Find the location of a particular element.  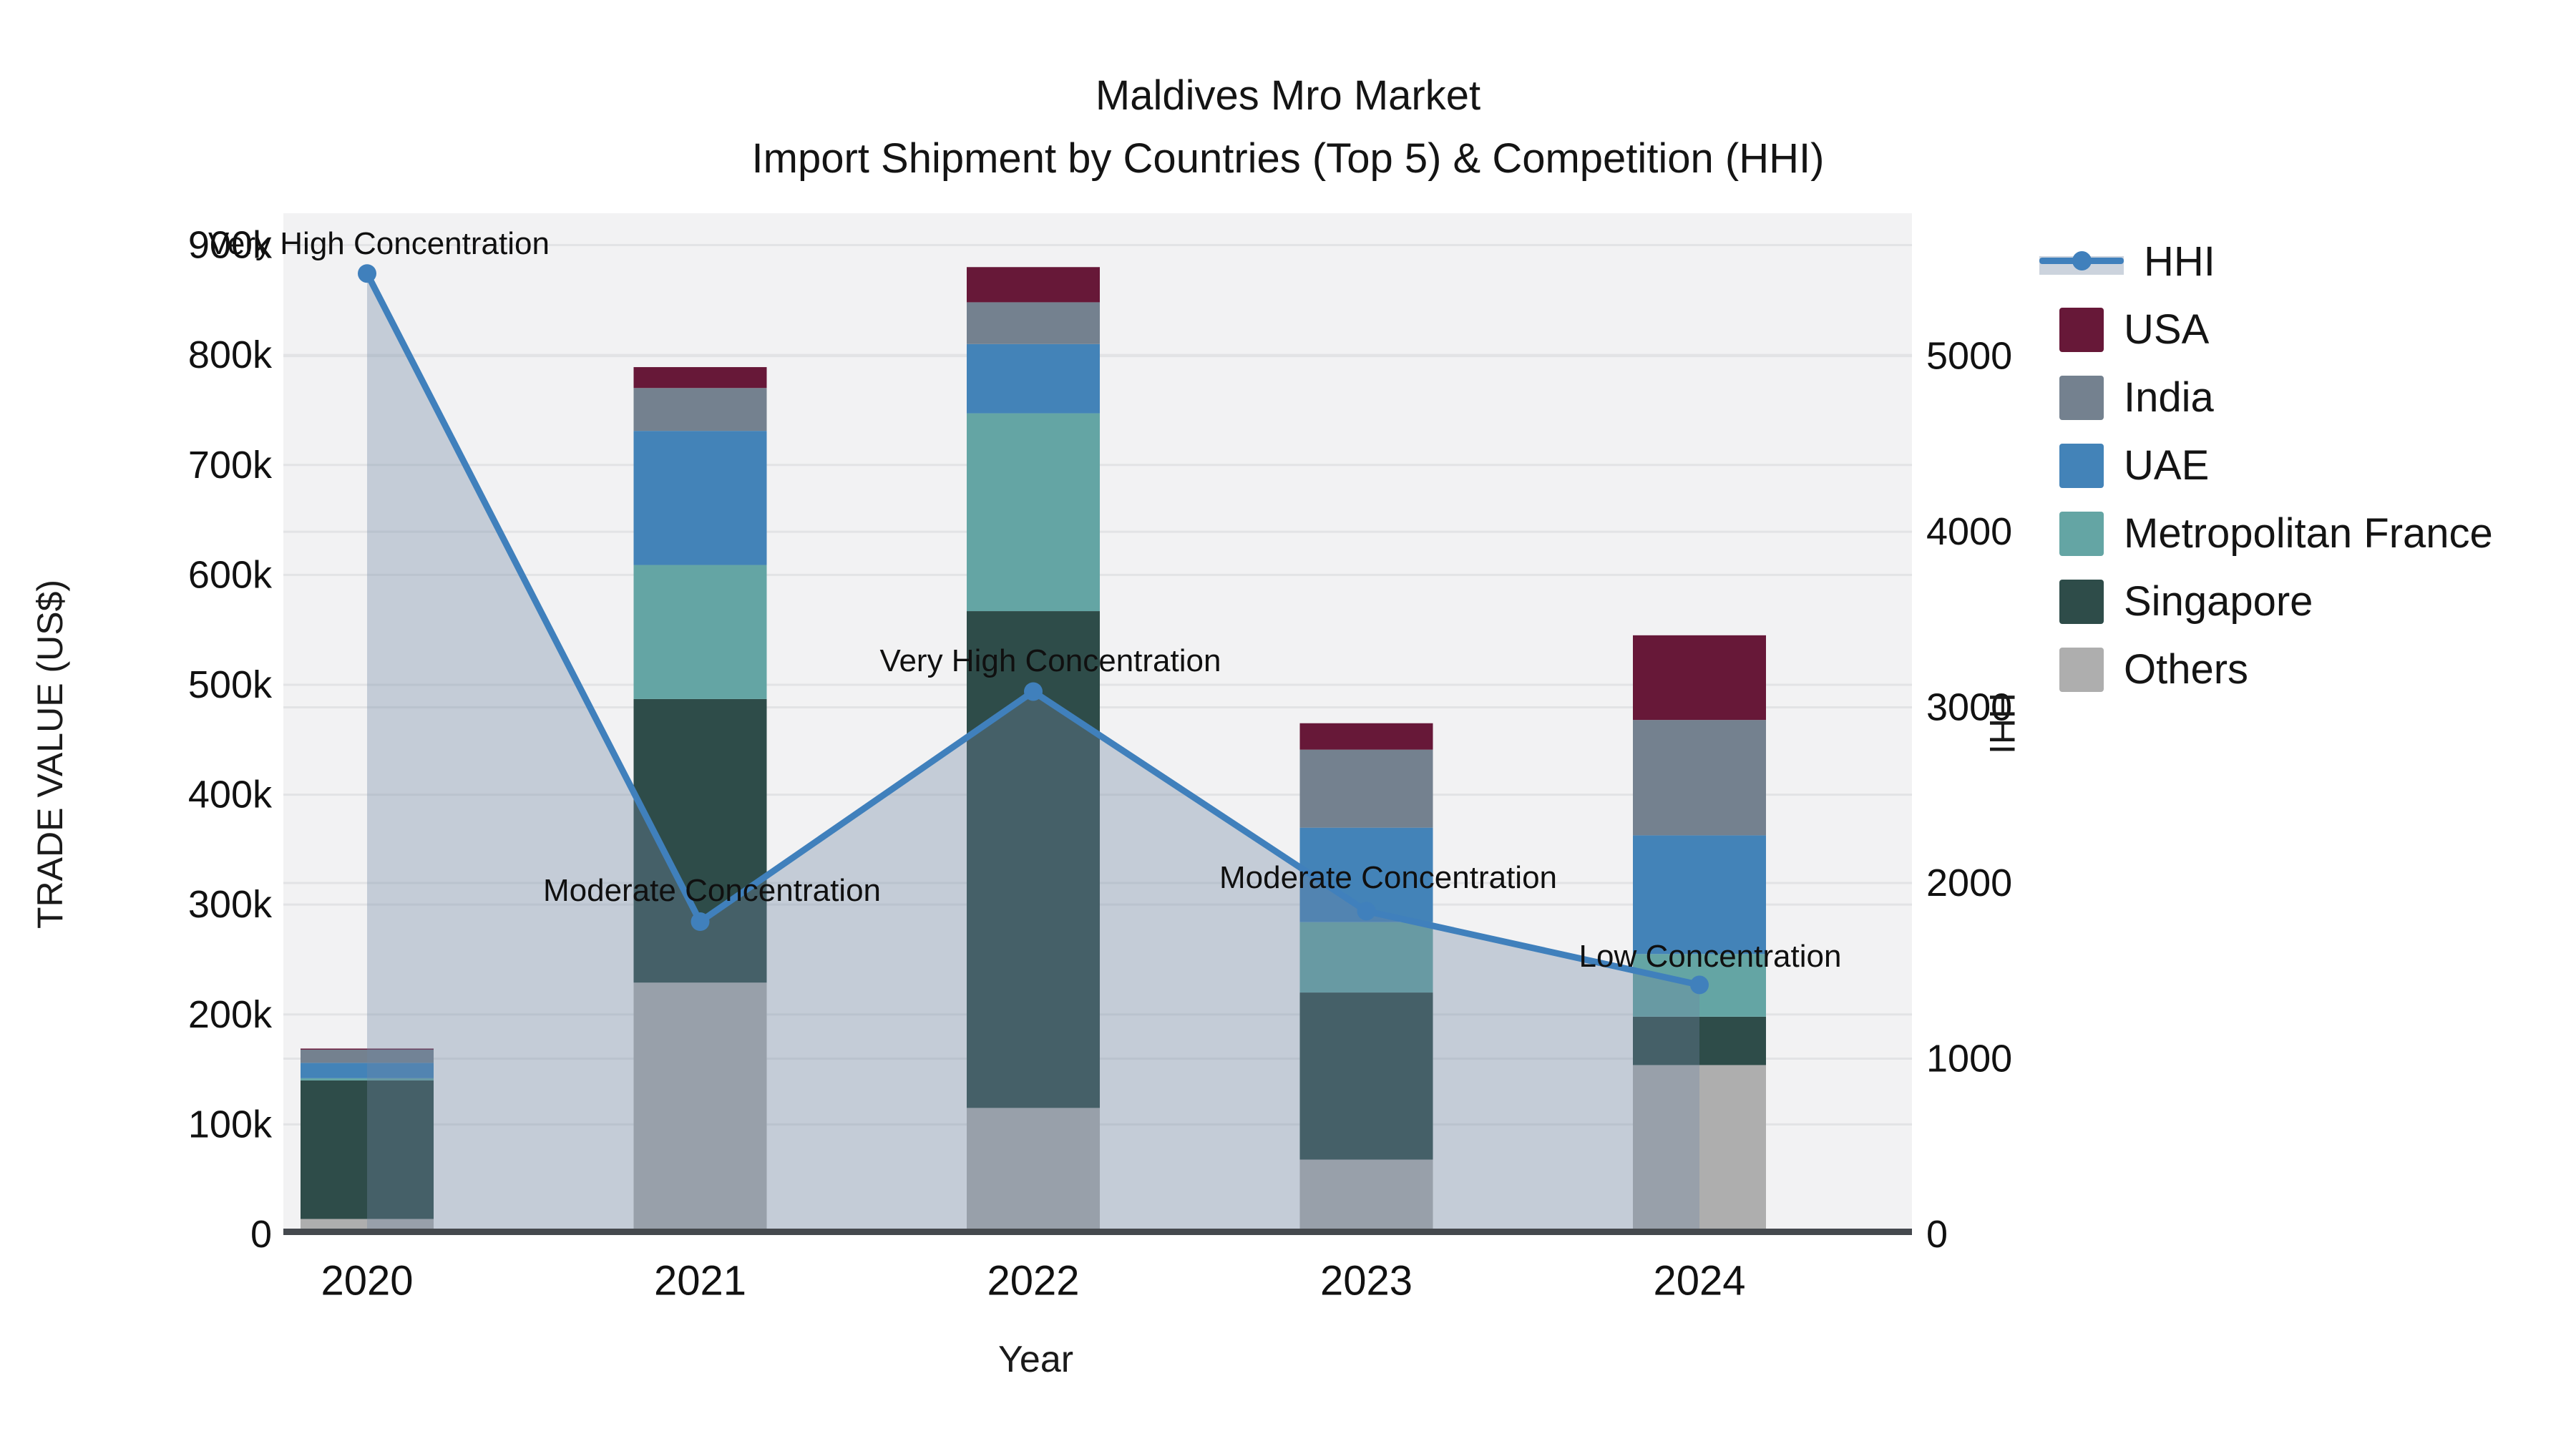

legend-item-label: UAE is located at coordinates (2167, 465).